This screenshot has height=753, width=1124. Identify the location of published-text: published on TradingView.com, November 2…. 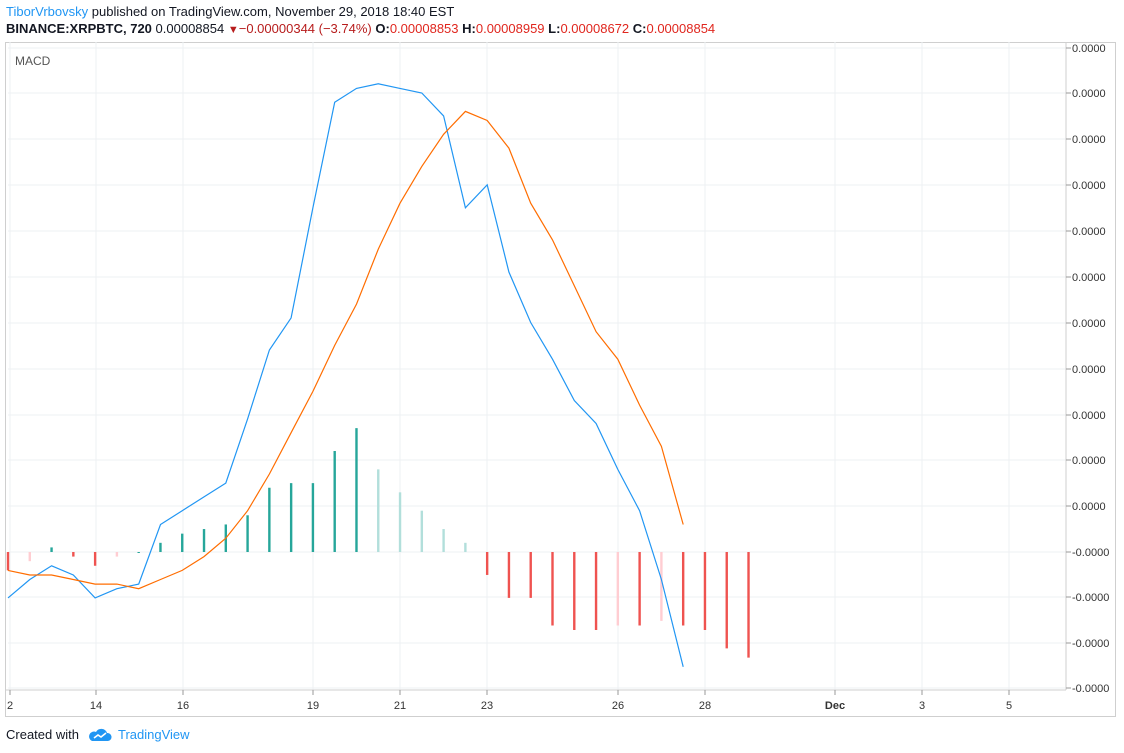
(273, 11).